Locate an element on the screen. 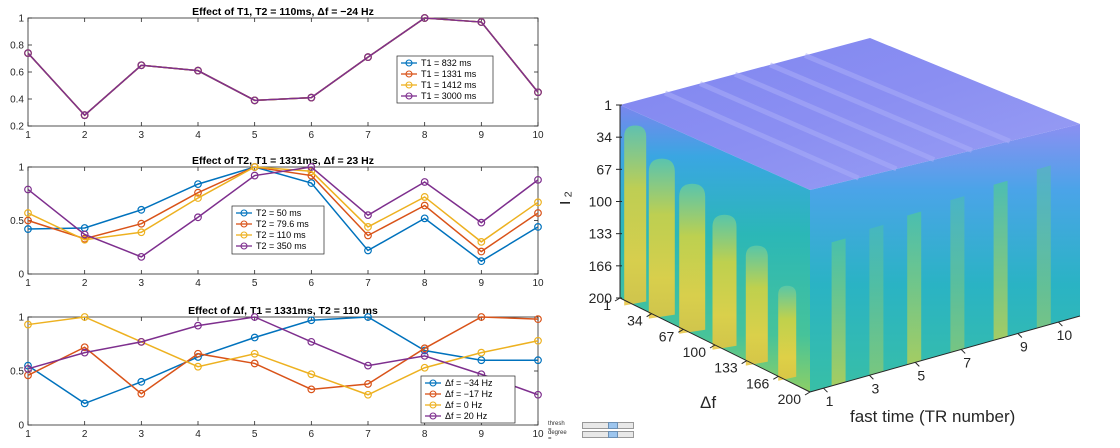  legend-label: T1 = 1412 ms is located at coordinates (449, 85).